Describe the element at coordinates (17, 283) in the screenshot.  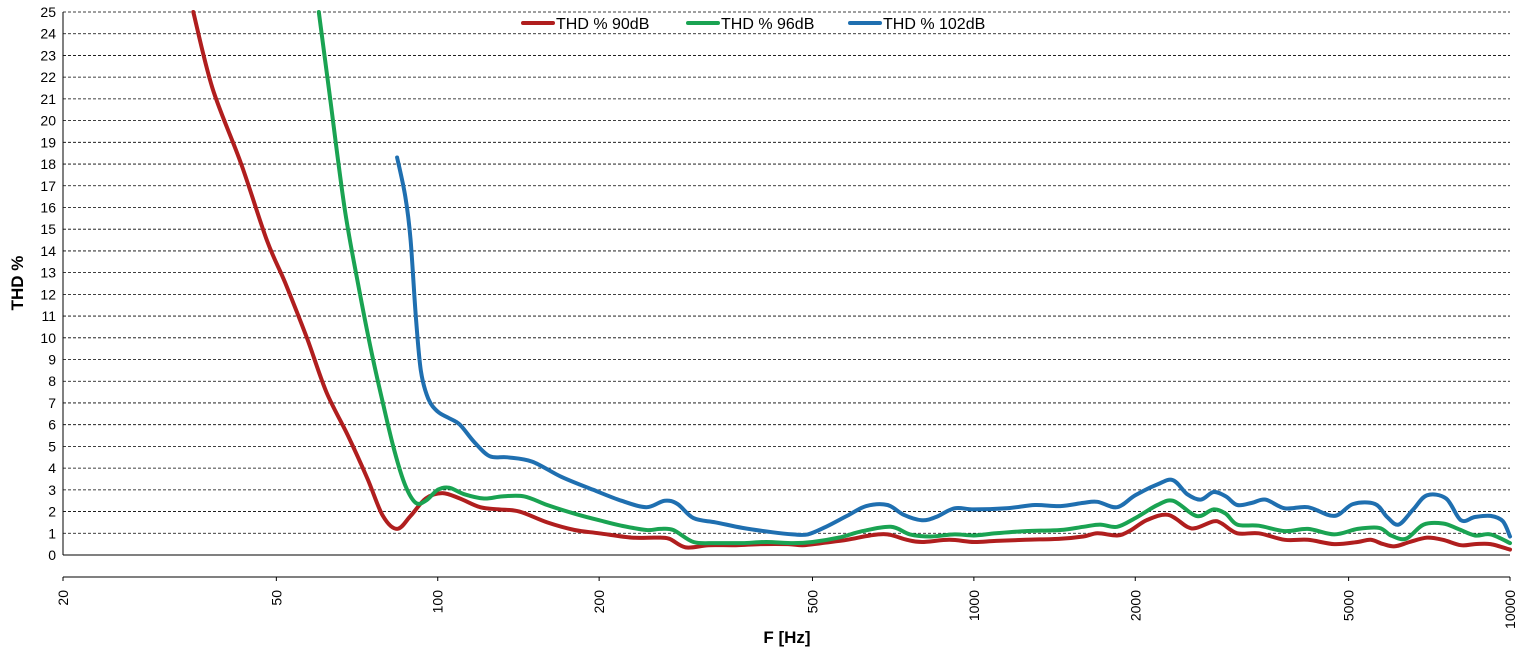
I see `y-axis-title: THD %` at that location.